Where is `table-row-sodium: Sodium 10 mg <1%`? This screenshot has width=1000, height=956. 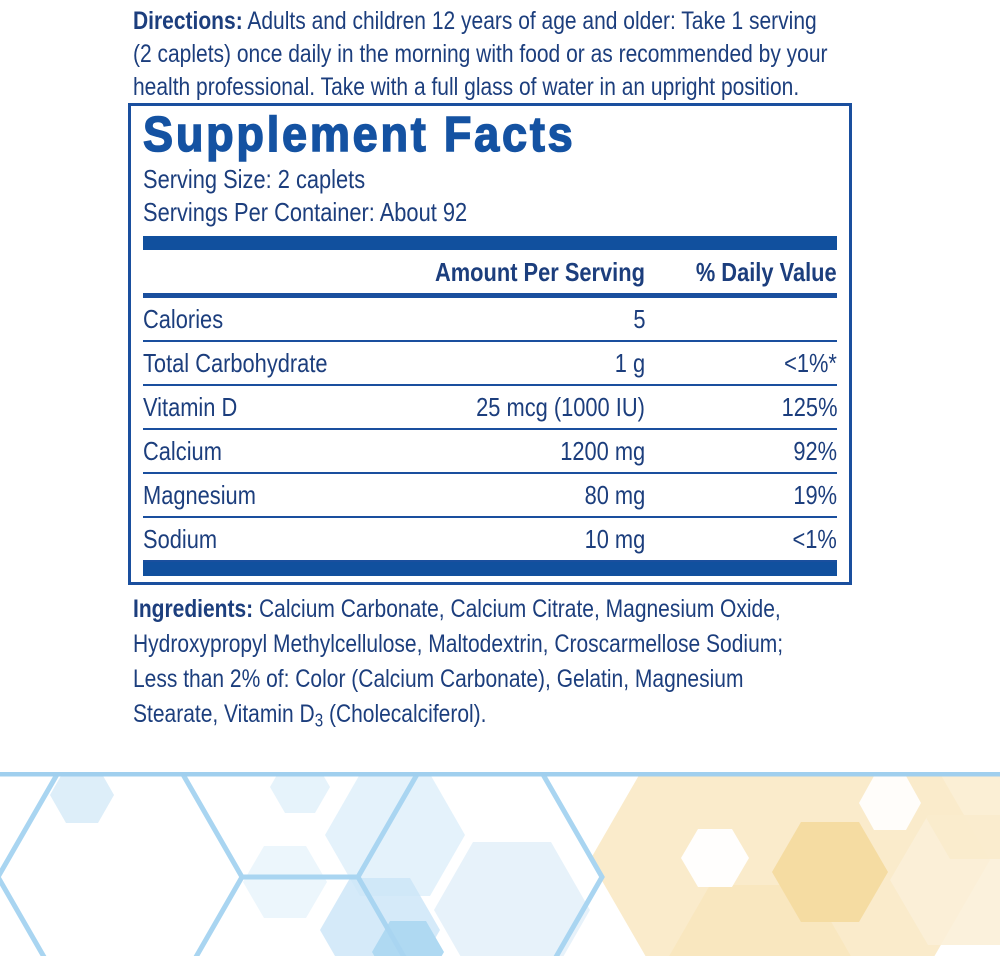 table-row-sodium: Sodium 10 mg <1% is located at coordinates (490, 540).